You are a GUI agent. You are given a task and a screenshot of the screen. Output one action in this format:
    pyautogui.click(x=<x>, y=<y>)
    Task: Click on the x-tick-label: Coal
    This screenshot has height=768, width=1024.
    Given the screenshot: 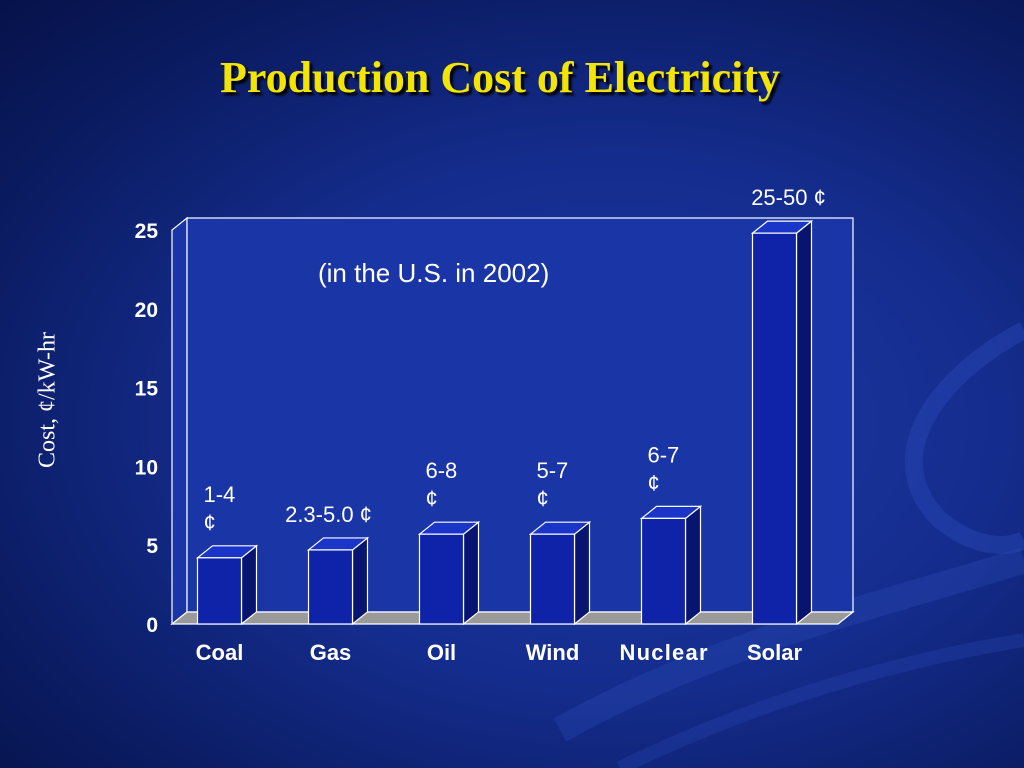 What is the action you would take?
    pyautogui.click(x=220, y=652)
    